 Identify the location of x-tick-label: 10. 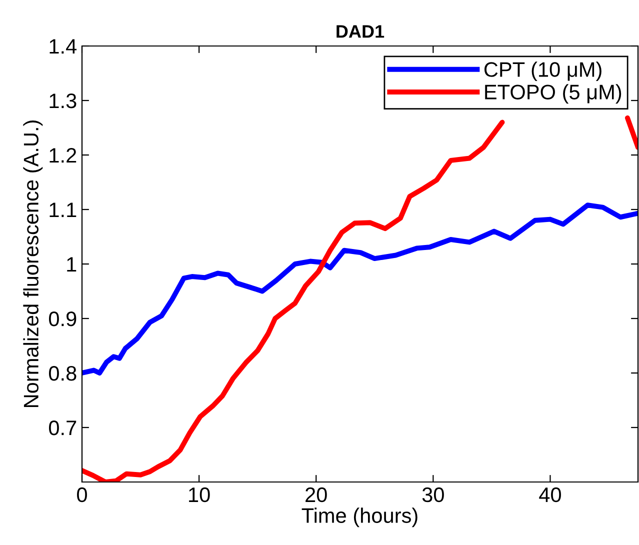
(199, 494).